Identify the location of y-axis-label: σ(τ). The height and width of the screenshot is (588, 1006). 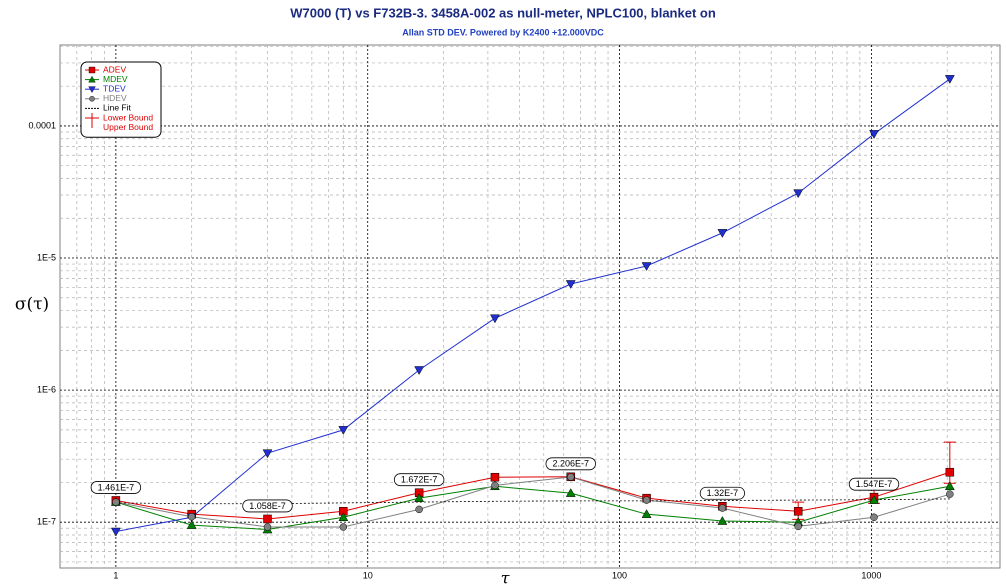
(32, 305).